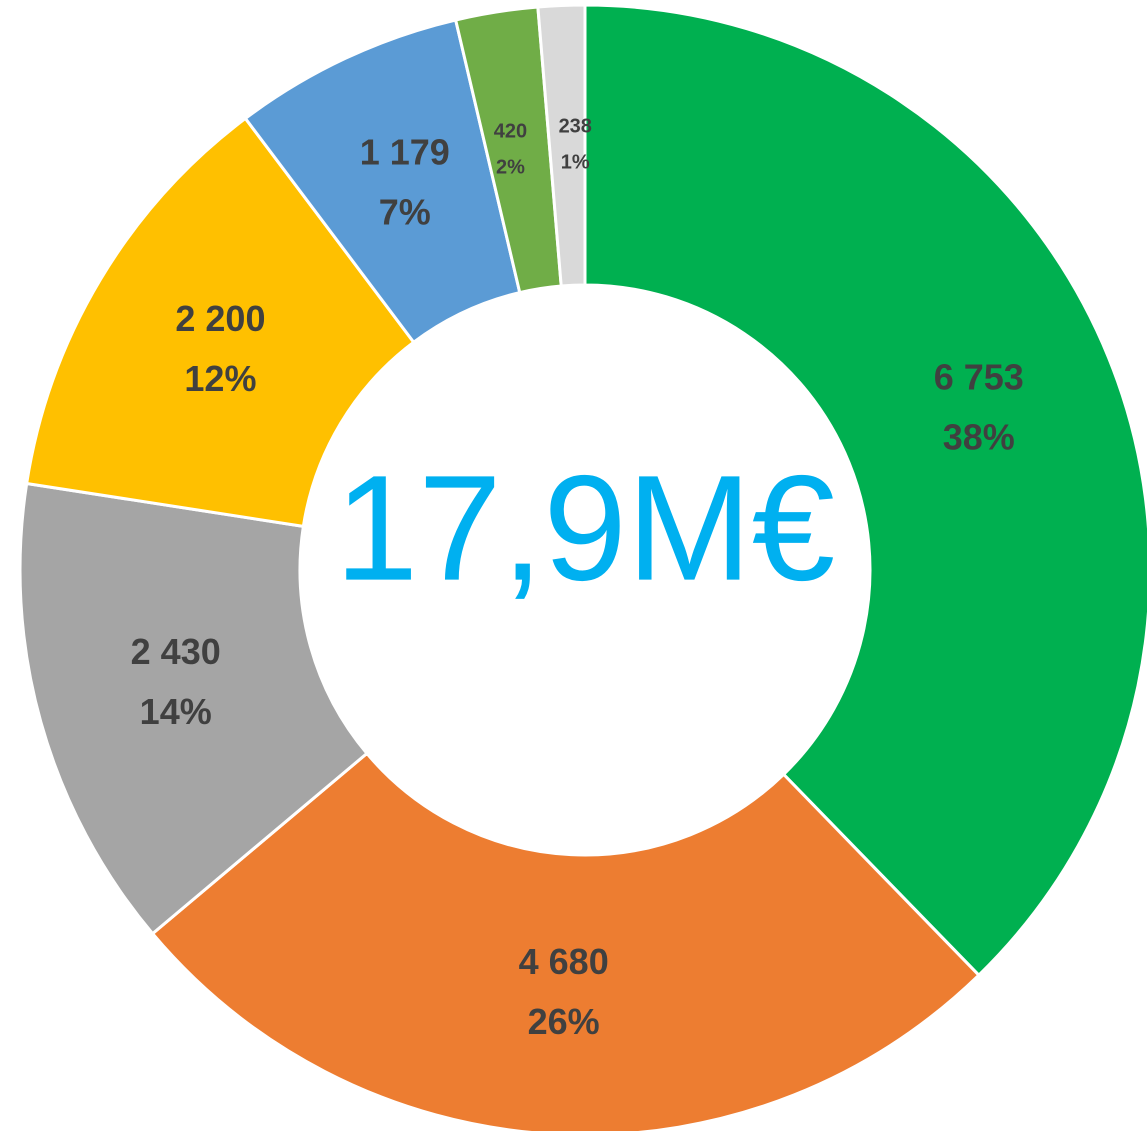 The width and height of the screenshot is (1147, 1131). I want to click on percent-label: 26%, so click(564, 1021).